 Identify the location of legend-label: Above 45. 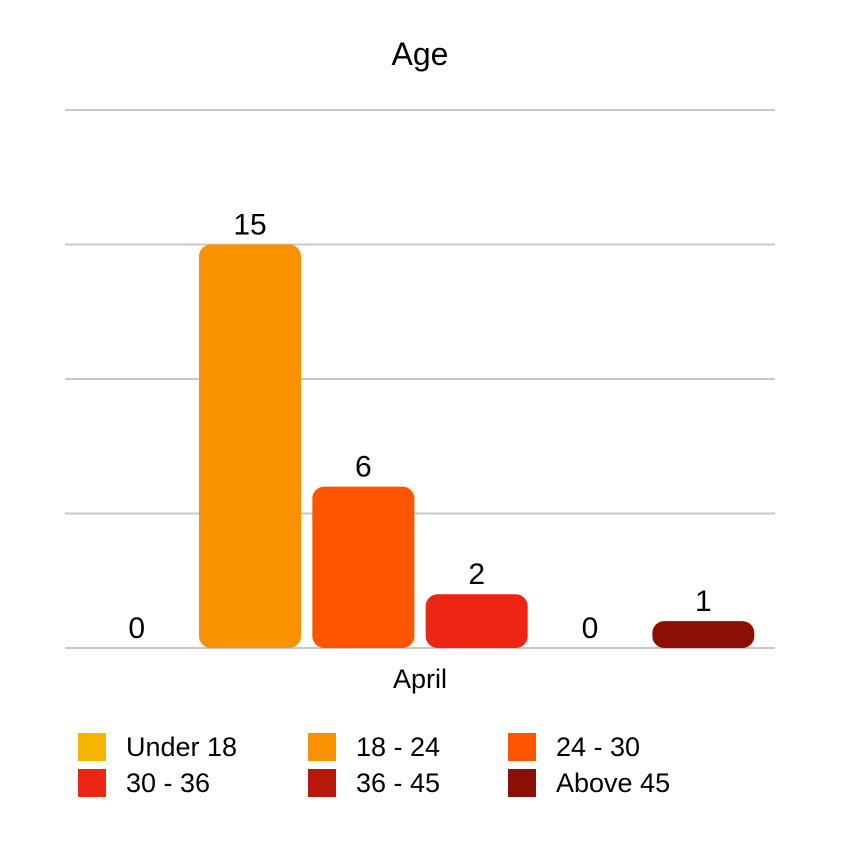
(613, 782).